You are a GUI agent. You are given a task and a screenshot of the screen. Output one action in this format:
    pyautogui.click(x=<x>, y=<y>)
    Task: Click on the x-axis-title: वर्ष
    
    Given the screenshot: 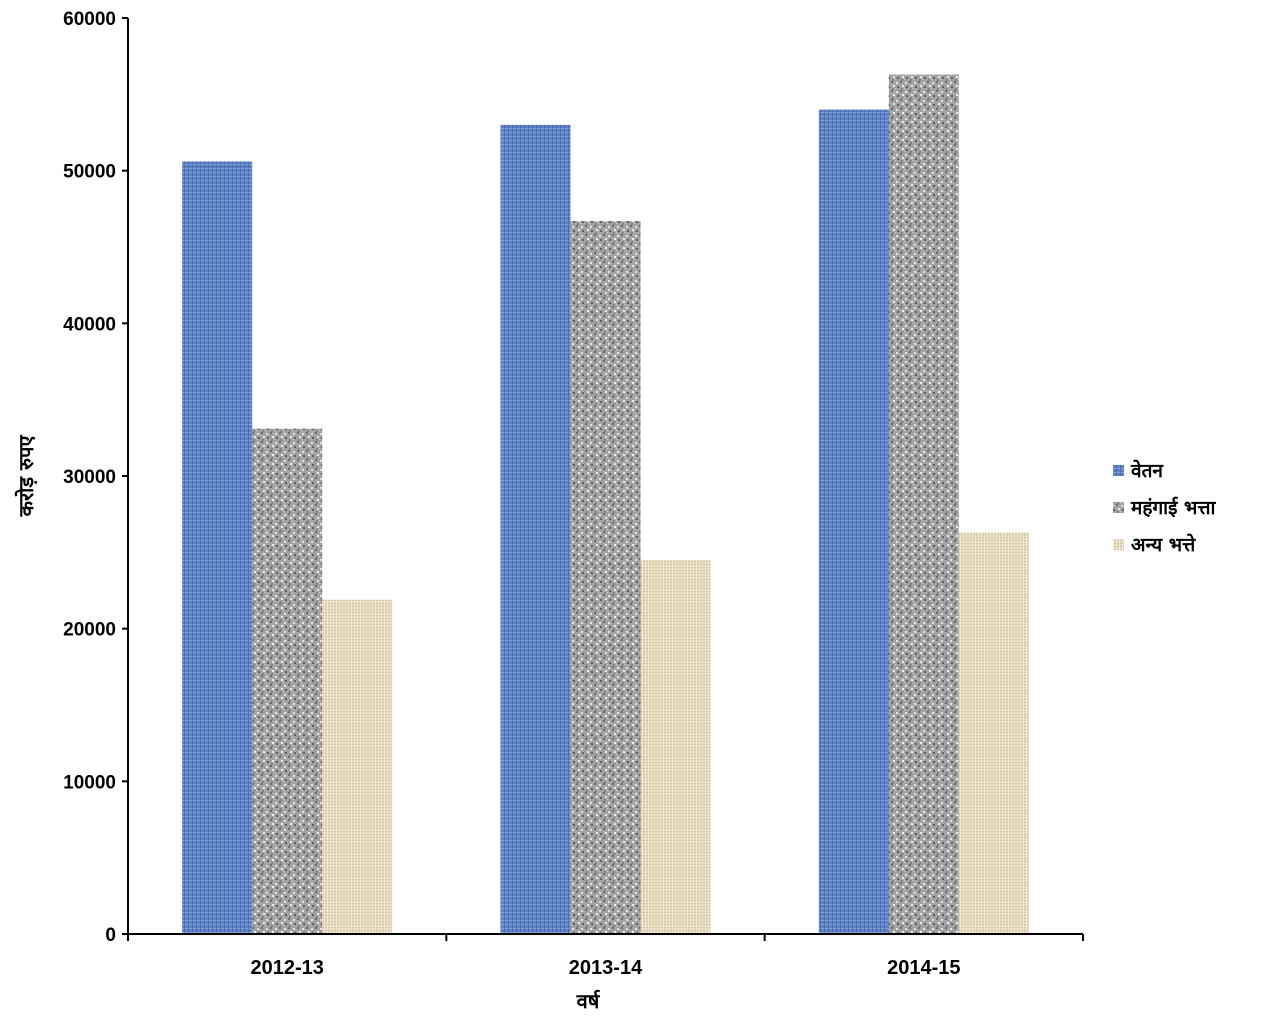 What is the action you would take?
    pyautogui.click(x=588, y=1001)
    